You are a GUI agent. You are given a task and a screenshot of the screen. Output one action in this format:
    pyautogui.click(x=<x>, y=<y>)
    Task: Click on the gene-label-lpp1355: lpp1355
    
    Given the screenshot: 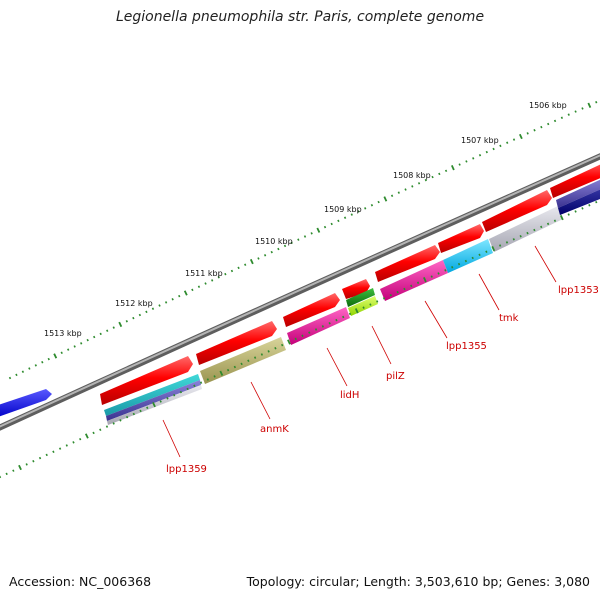 What is the action you would take?
    pyautogui.click(x=466, y=346)
    